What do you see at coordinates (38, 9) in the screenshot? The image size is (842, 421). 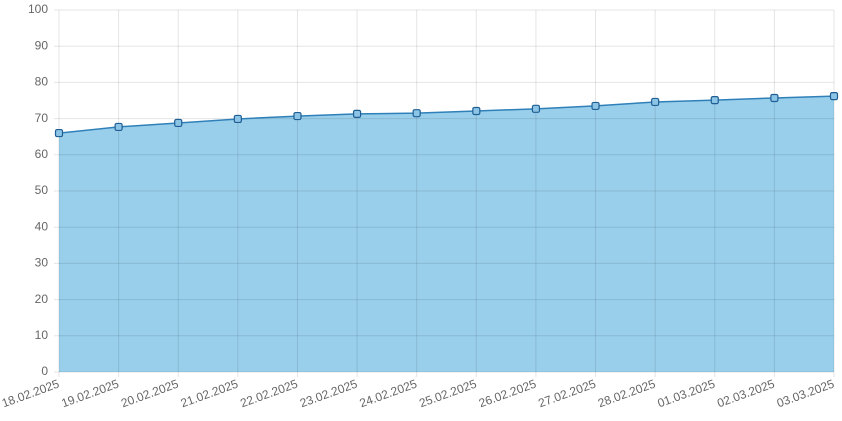 I see `y-tick-label: 100` at bounding box center [38, 9].